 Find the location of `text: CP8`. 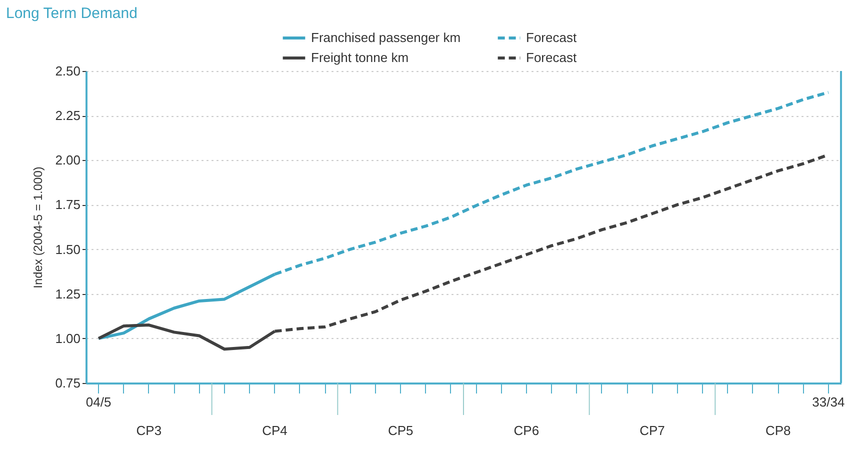

text: CP8 is located at coordinates (778, 430).